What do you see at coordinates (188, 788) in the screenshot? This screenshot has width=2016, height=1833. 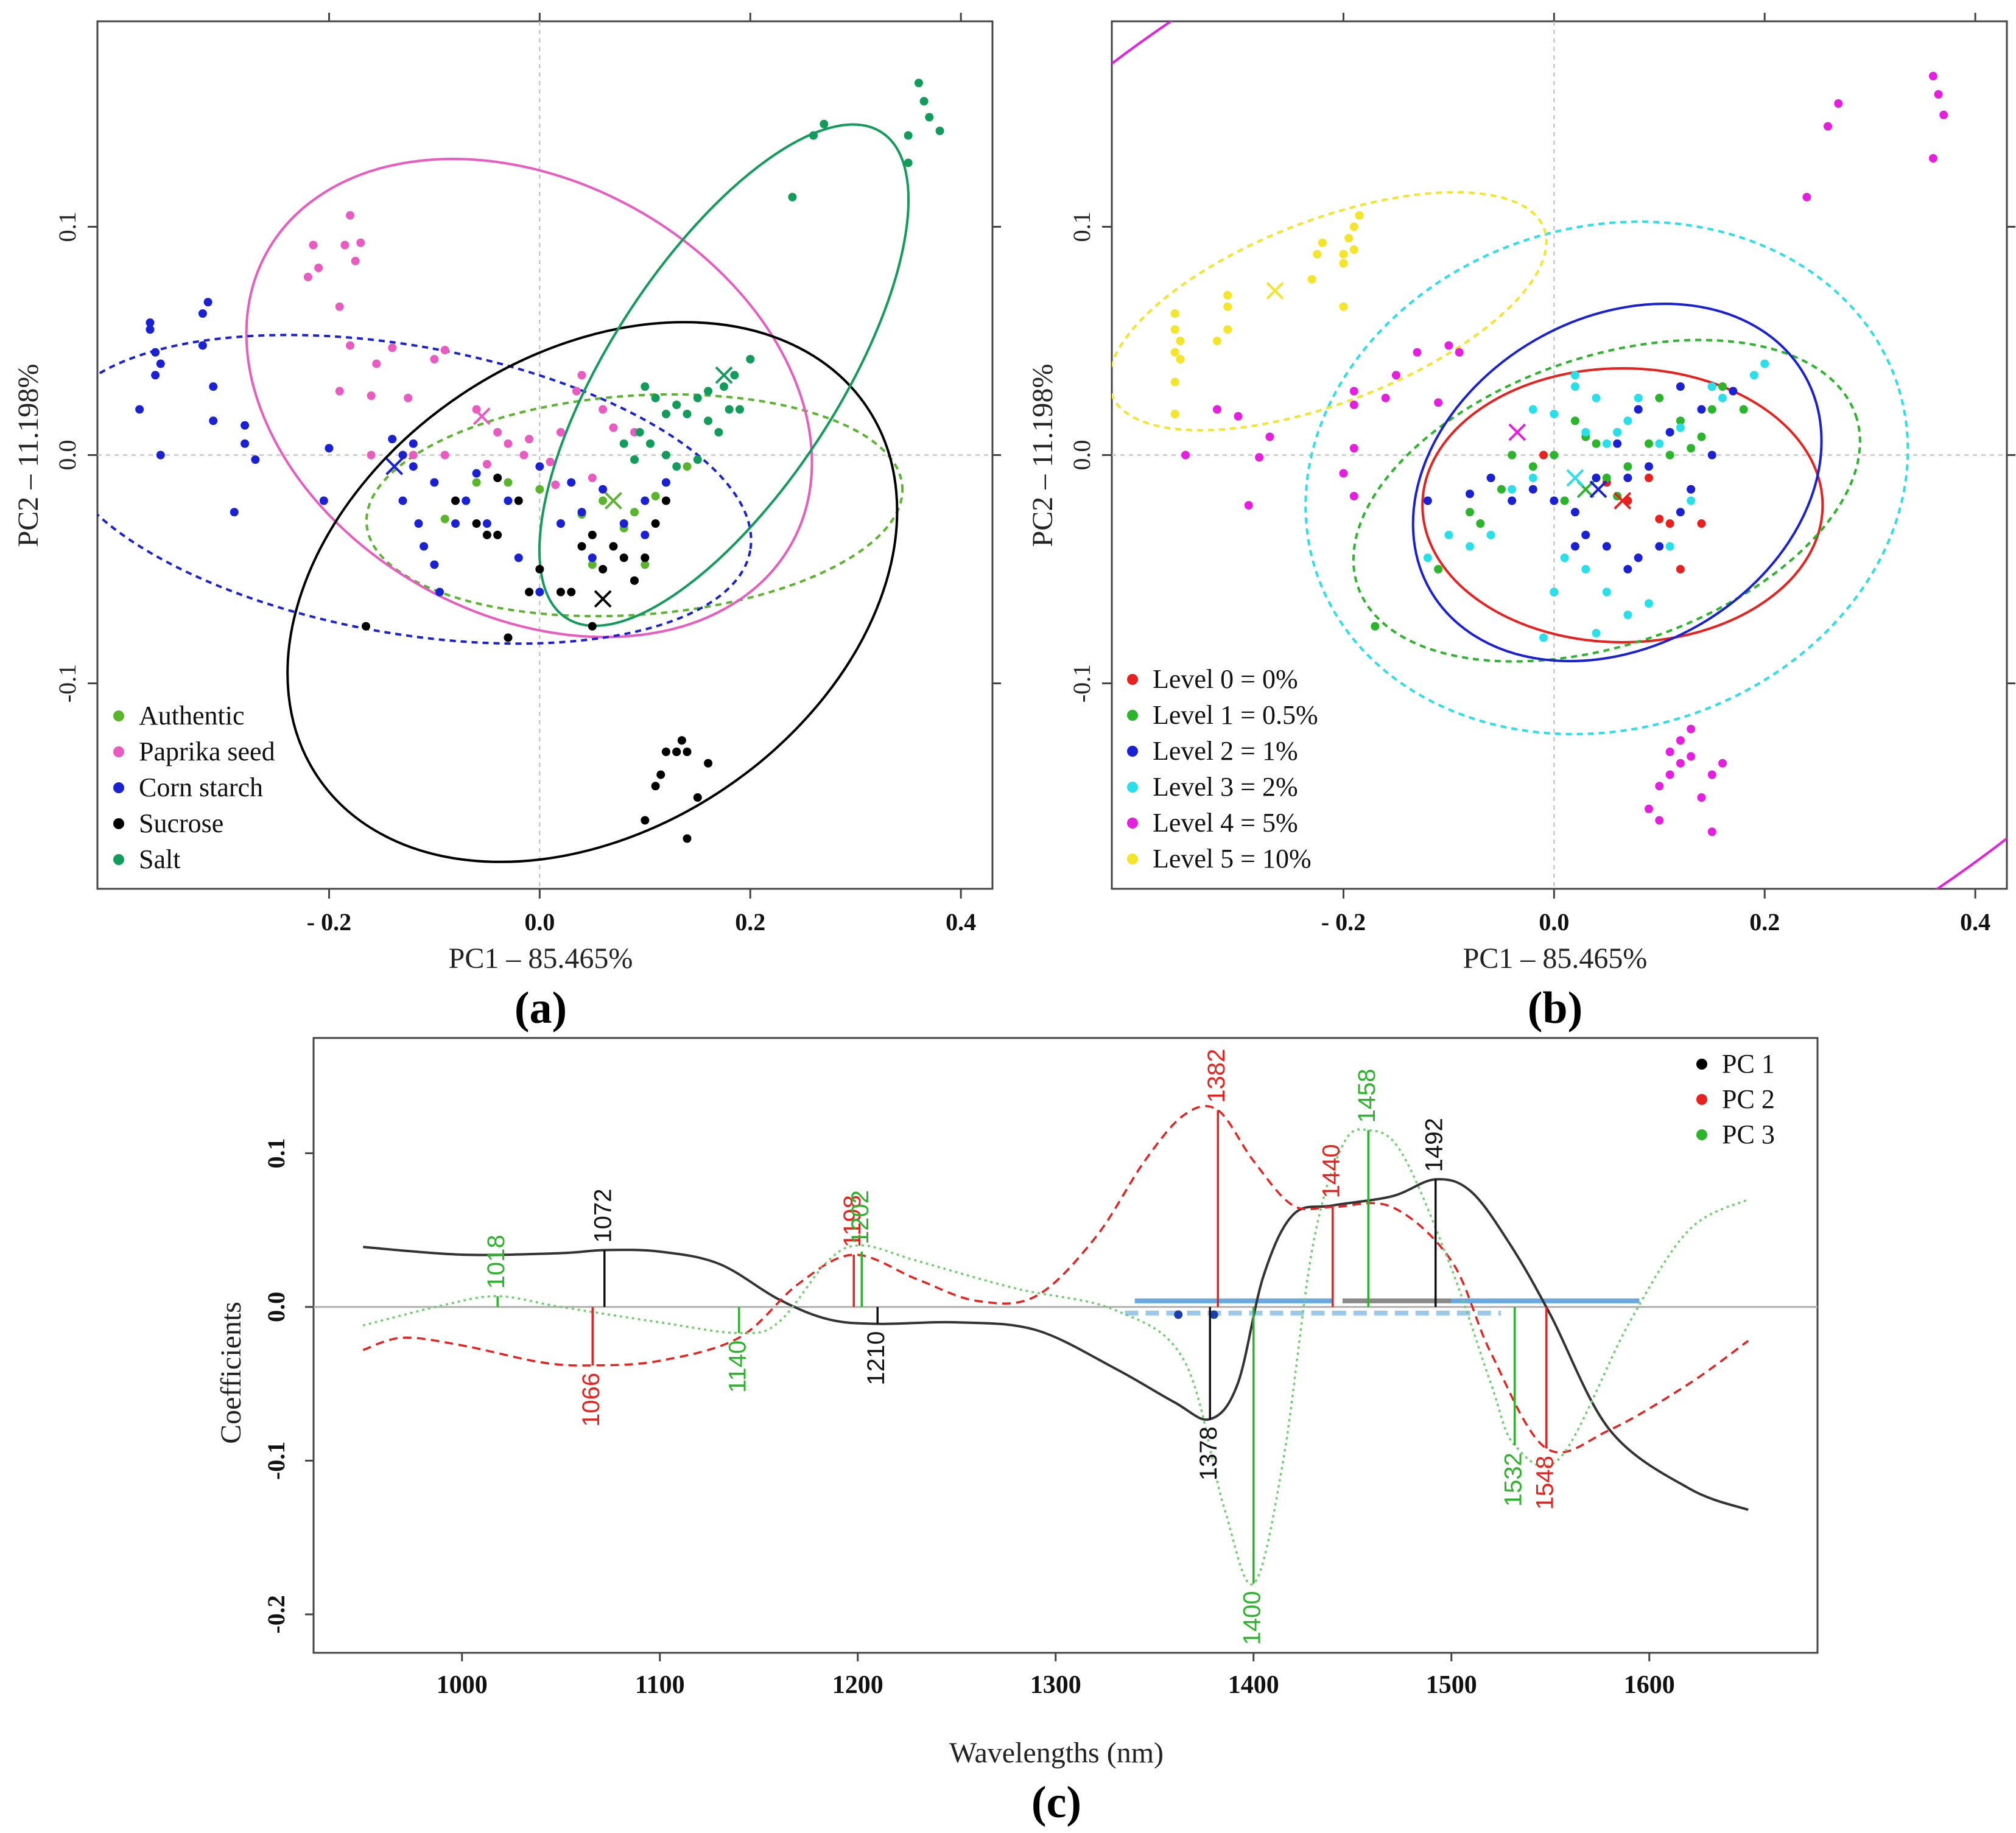 I see `a-legend-item: Corn starch` at bounding box center [188, 788].